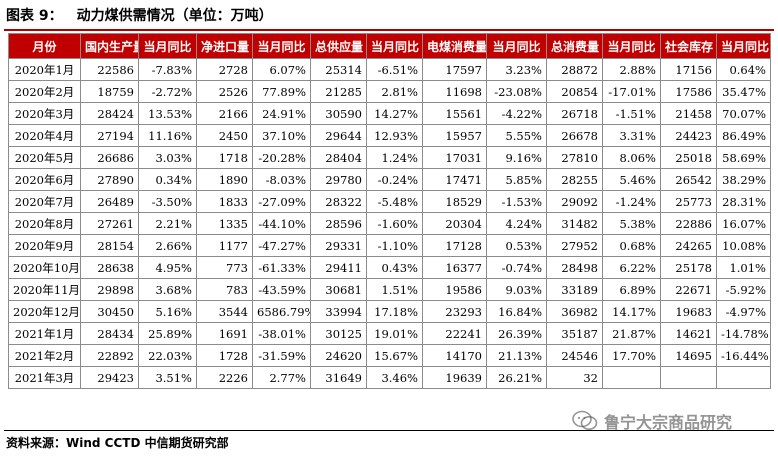 This screenshot has width=778, height=457. Describe the element at coordinates (394, 267) in the screenshot. I see `table-cell: 0.43%` at that location.